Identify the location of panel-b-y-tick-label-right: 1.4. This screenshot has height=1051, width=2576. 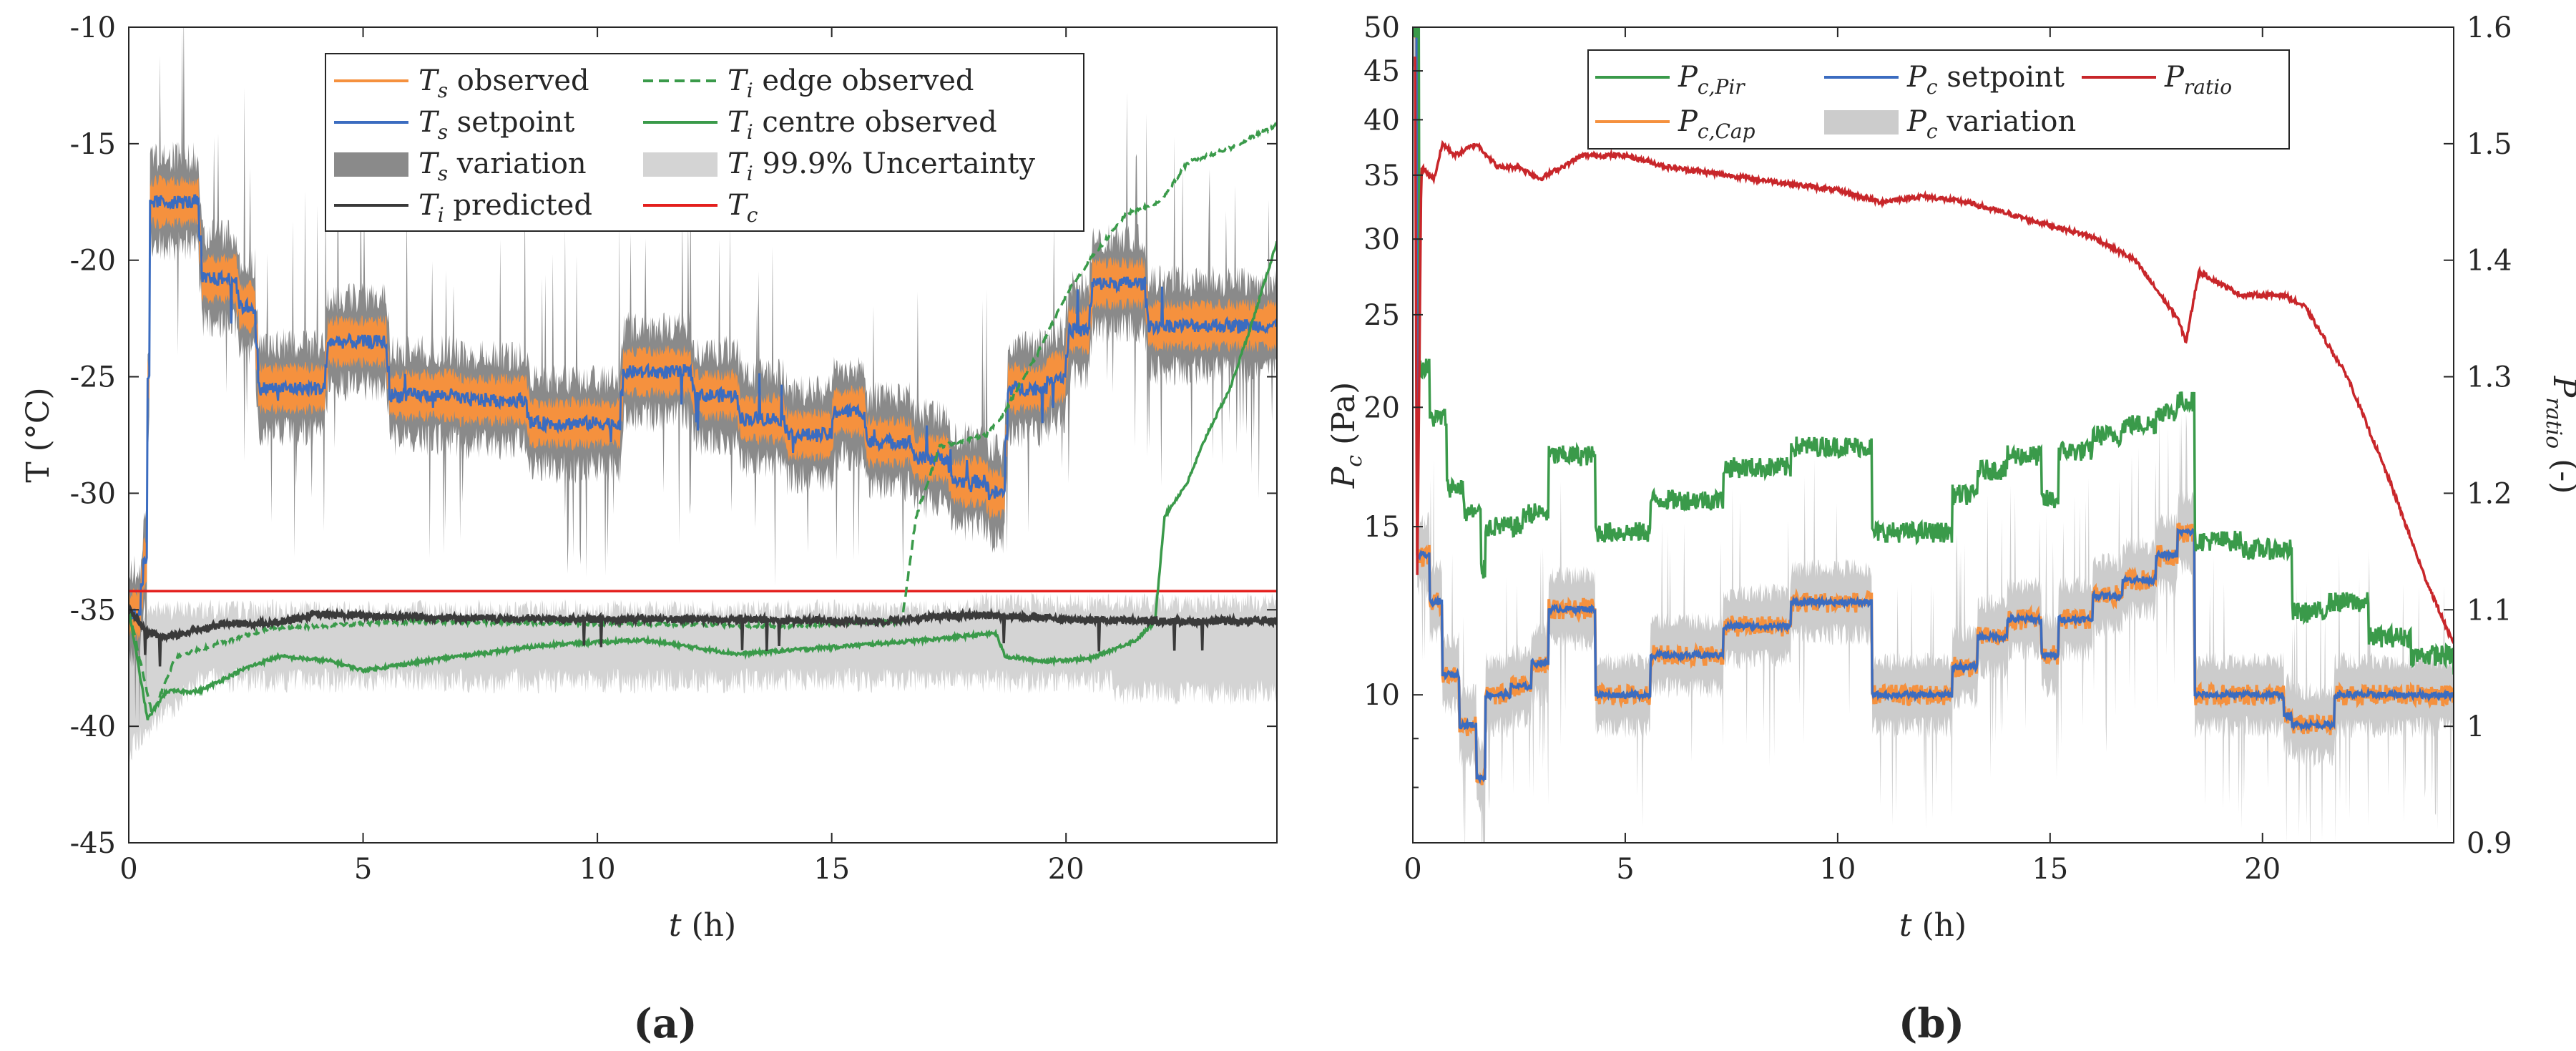
(2489, 261).